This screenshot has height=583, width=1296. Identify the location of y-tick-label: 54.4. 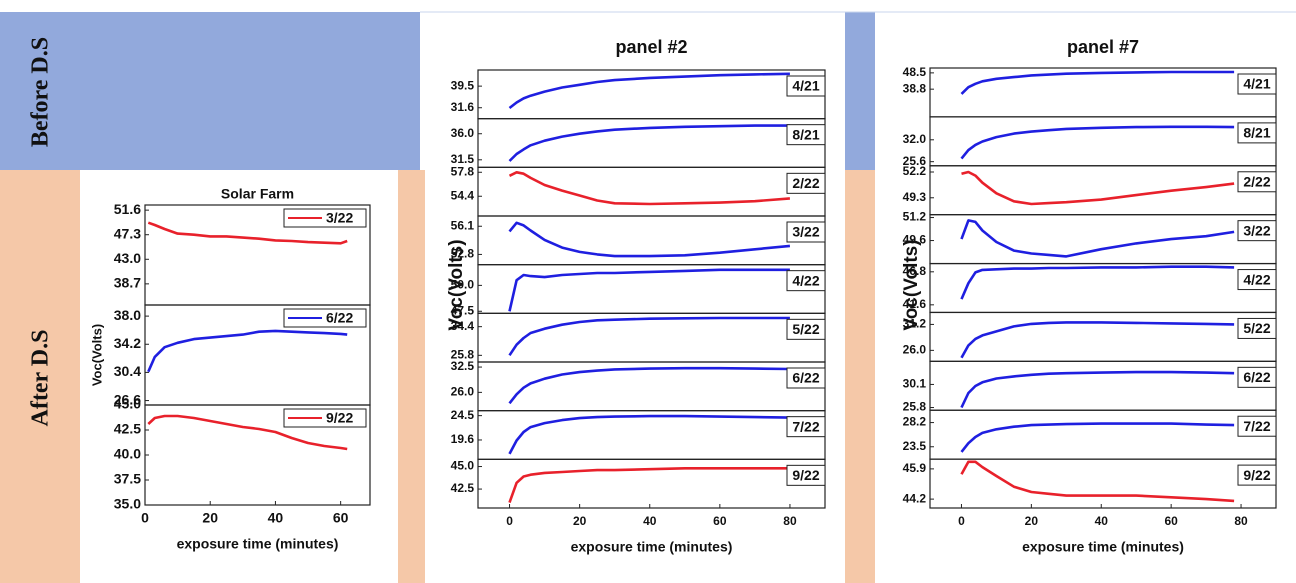
(463, 195).